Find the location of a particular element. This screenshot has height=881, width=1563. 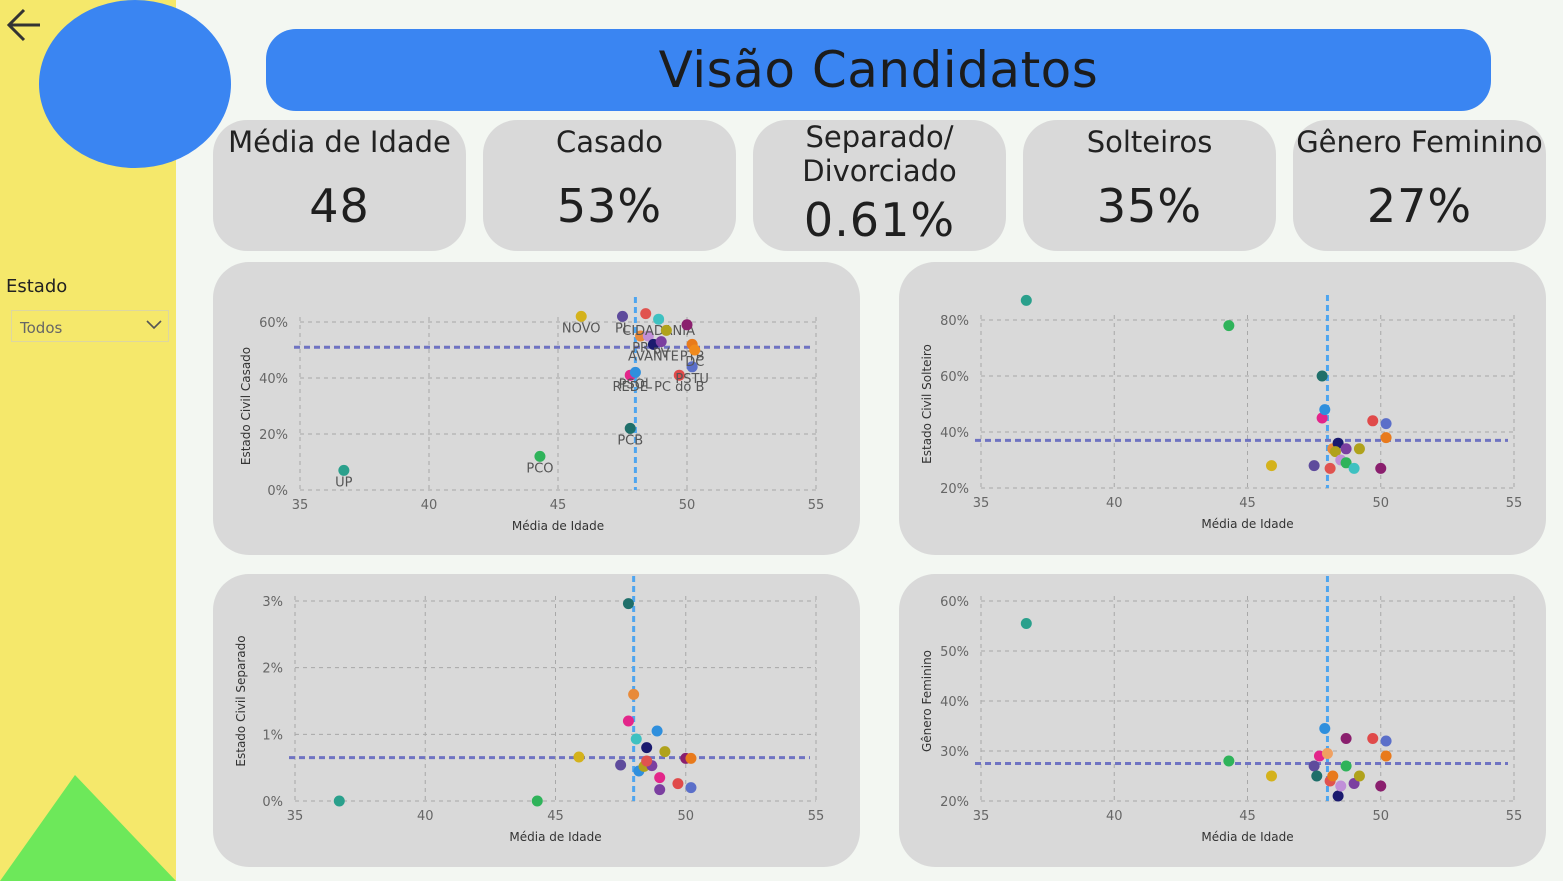

logo-circle is located at coordinates (135, 84).